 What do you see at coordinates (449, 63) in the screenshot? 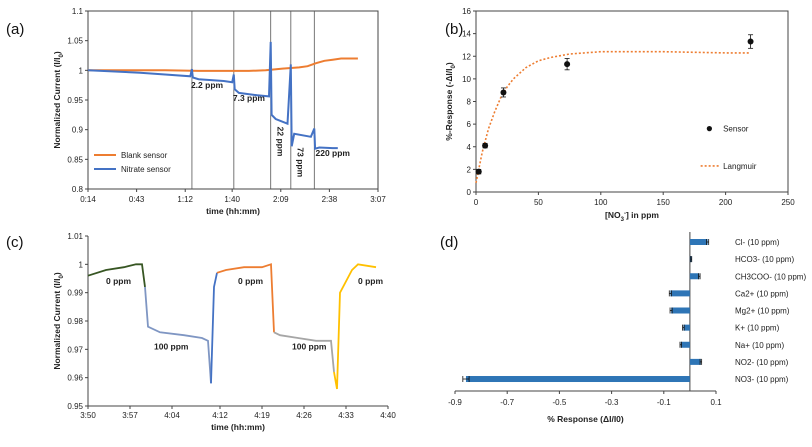
I see `panel-b-y-axis-label-part: )` at bounding box center [449, 63].